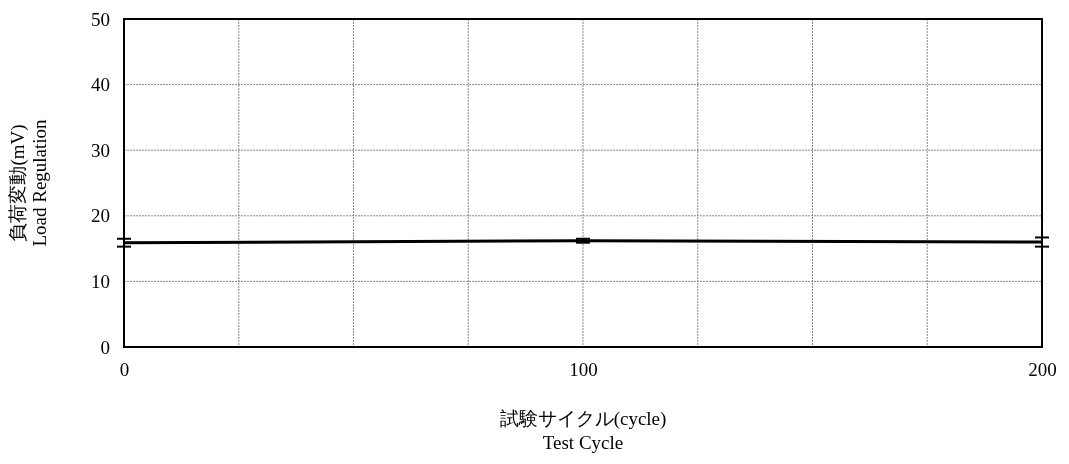 This screenshot has height=464, width=1069. Describe the element at coordinates (28, 182) in the screenshot. I see `y-axis-title: 負荷変動(mV) Load Regulation` at that location.